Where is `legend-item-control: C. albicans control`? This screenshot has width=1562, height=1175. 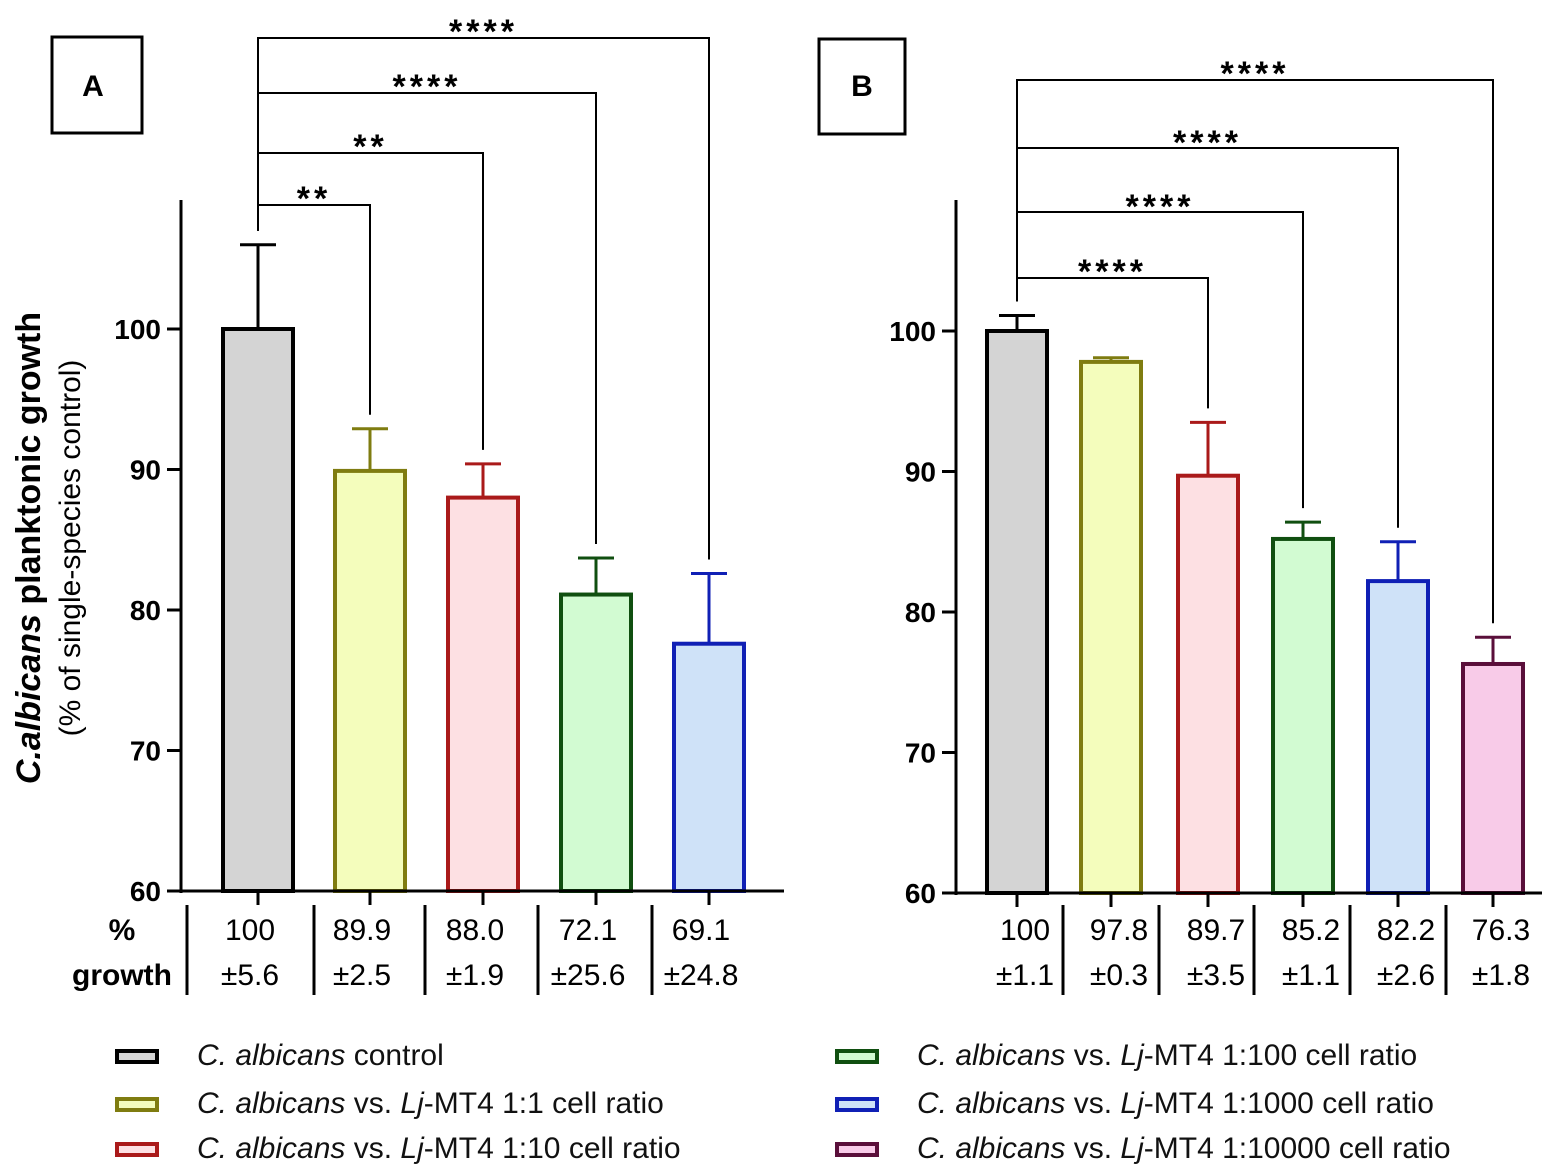
legend-item-control: C. albicans control is located at coordinates (279, 1056).